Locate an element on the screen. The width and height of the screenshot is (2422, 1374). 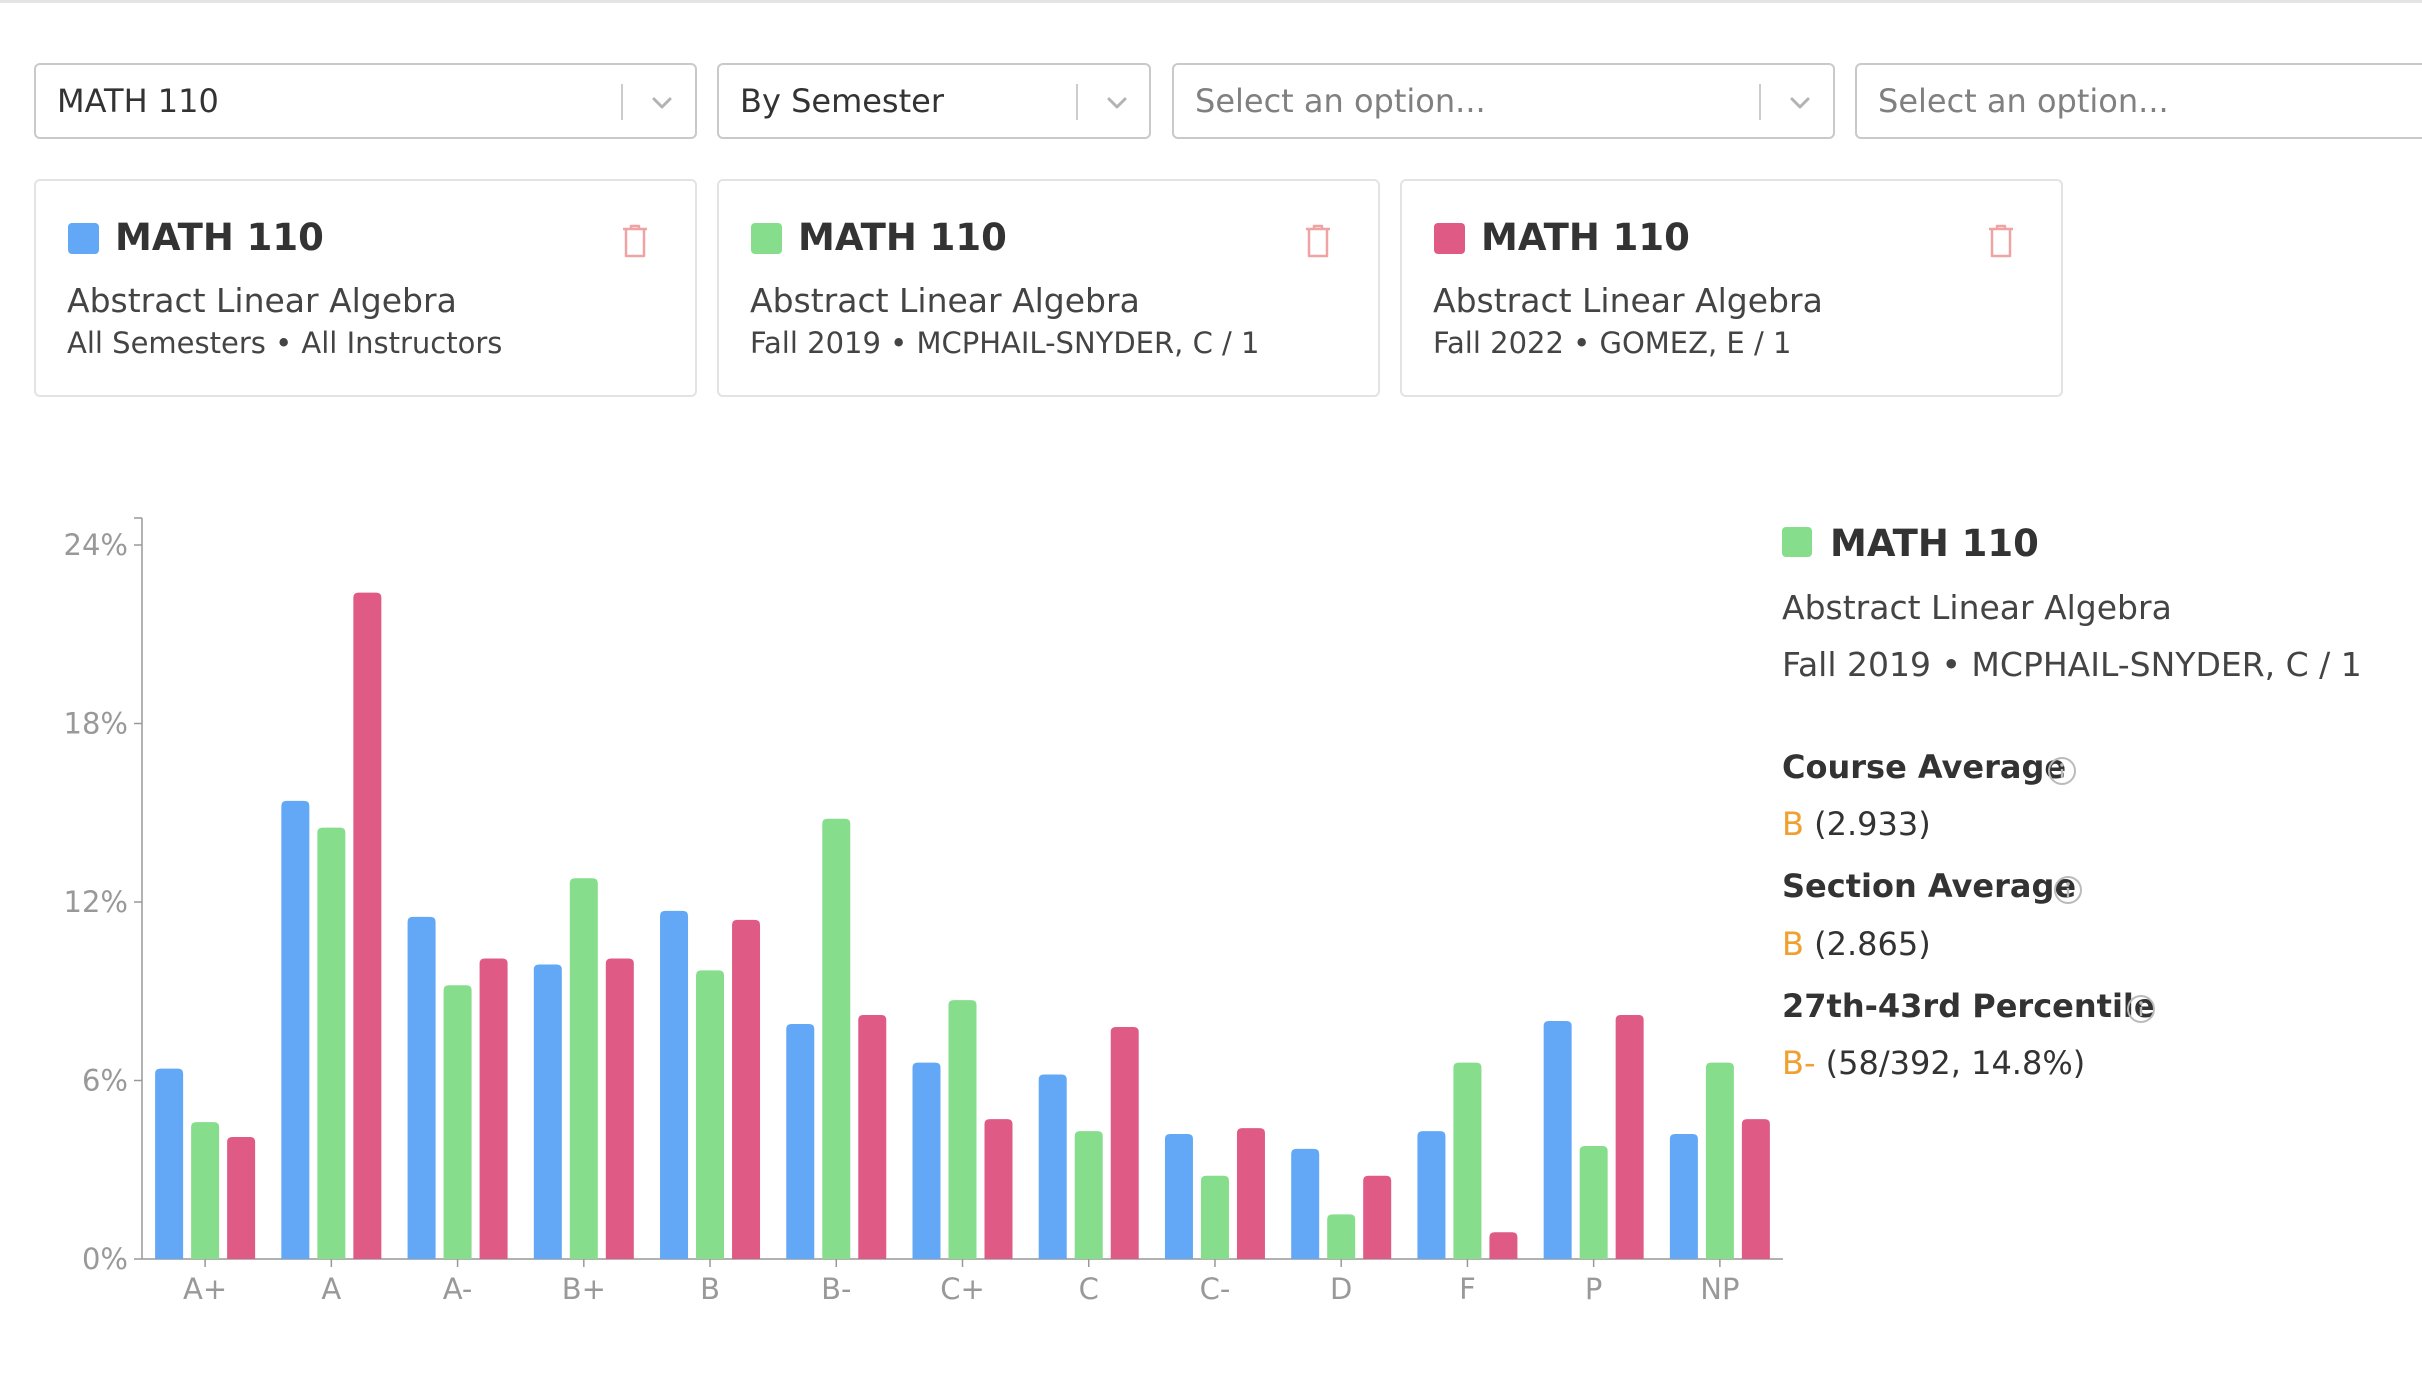
percentile-detail: (58/392, 14.8%) is located at coordinates (1955, 1063).